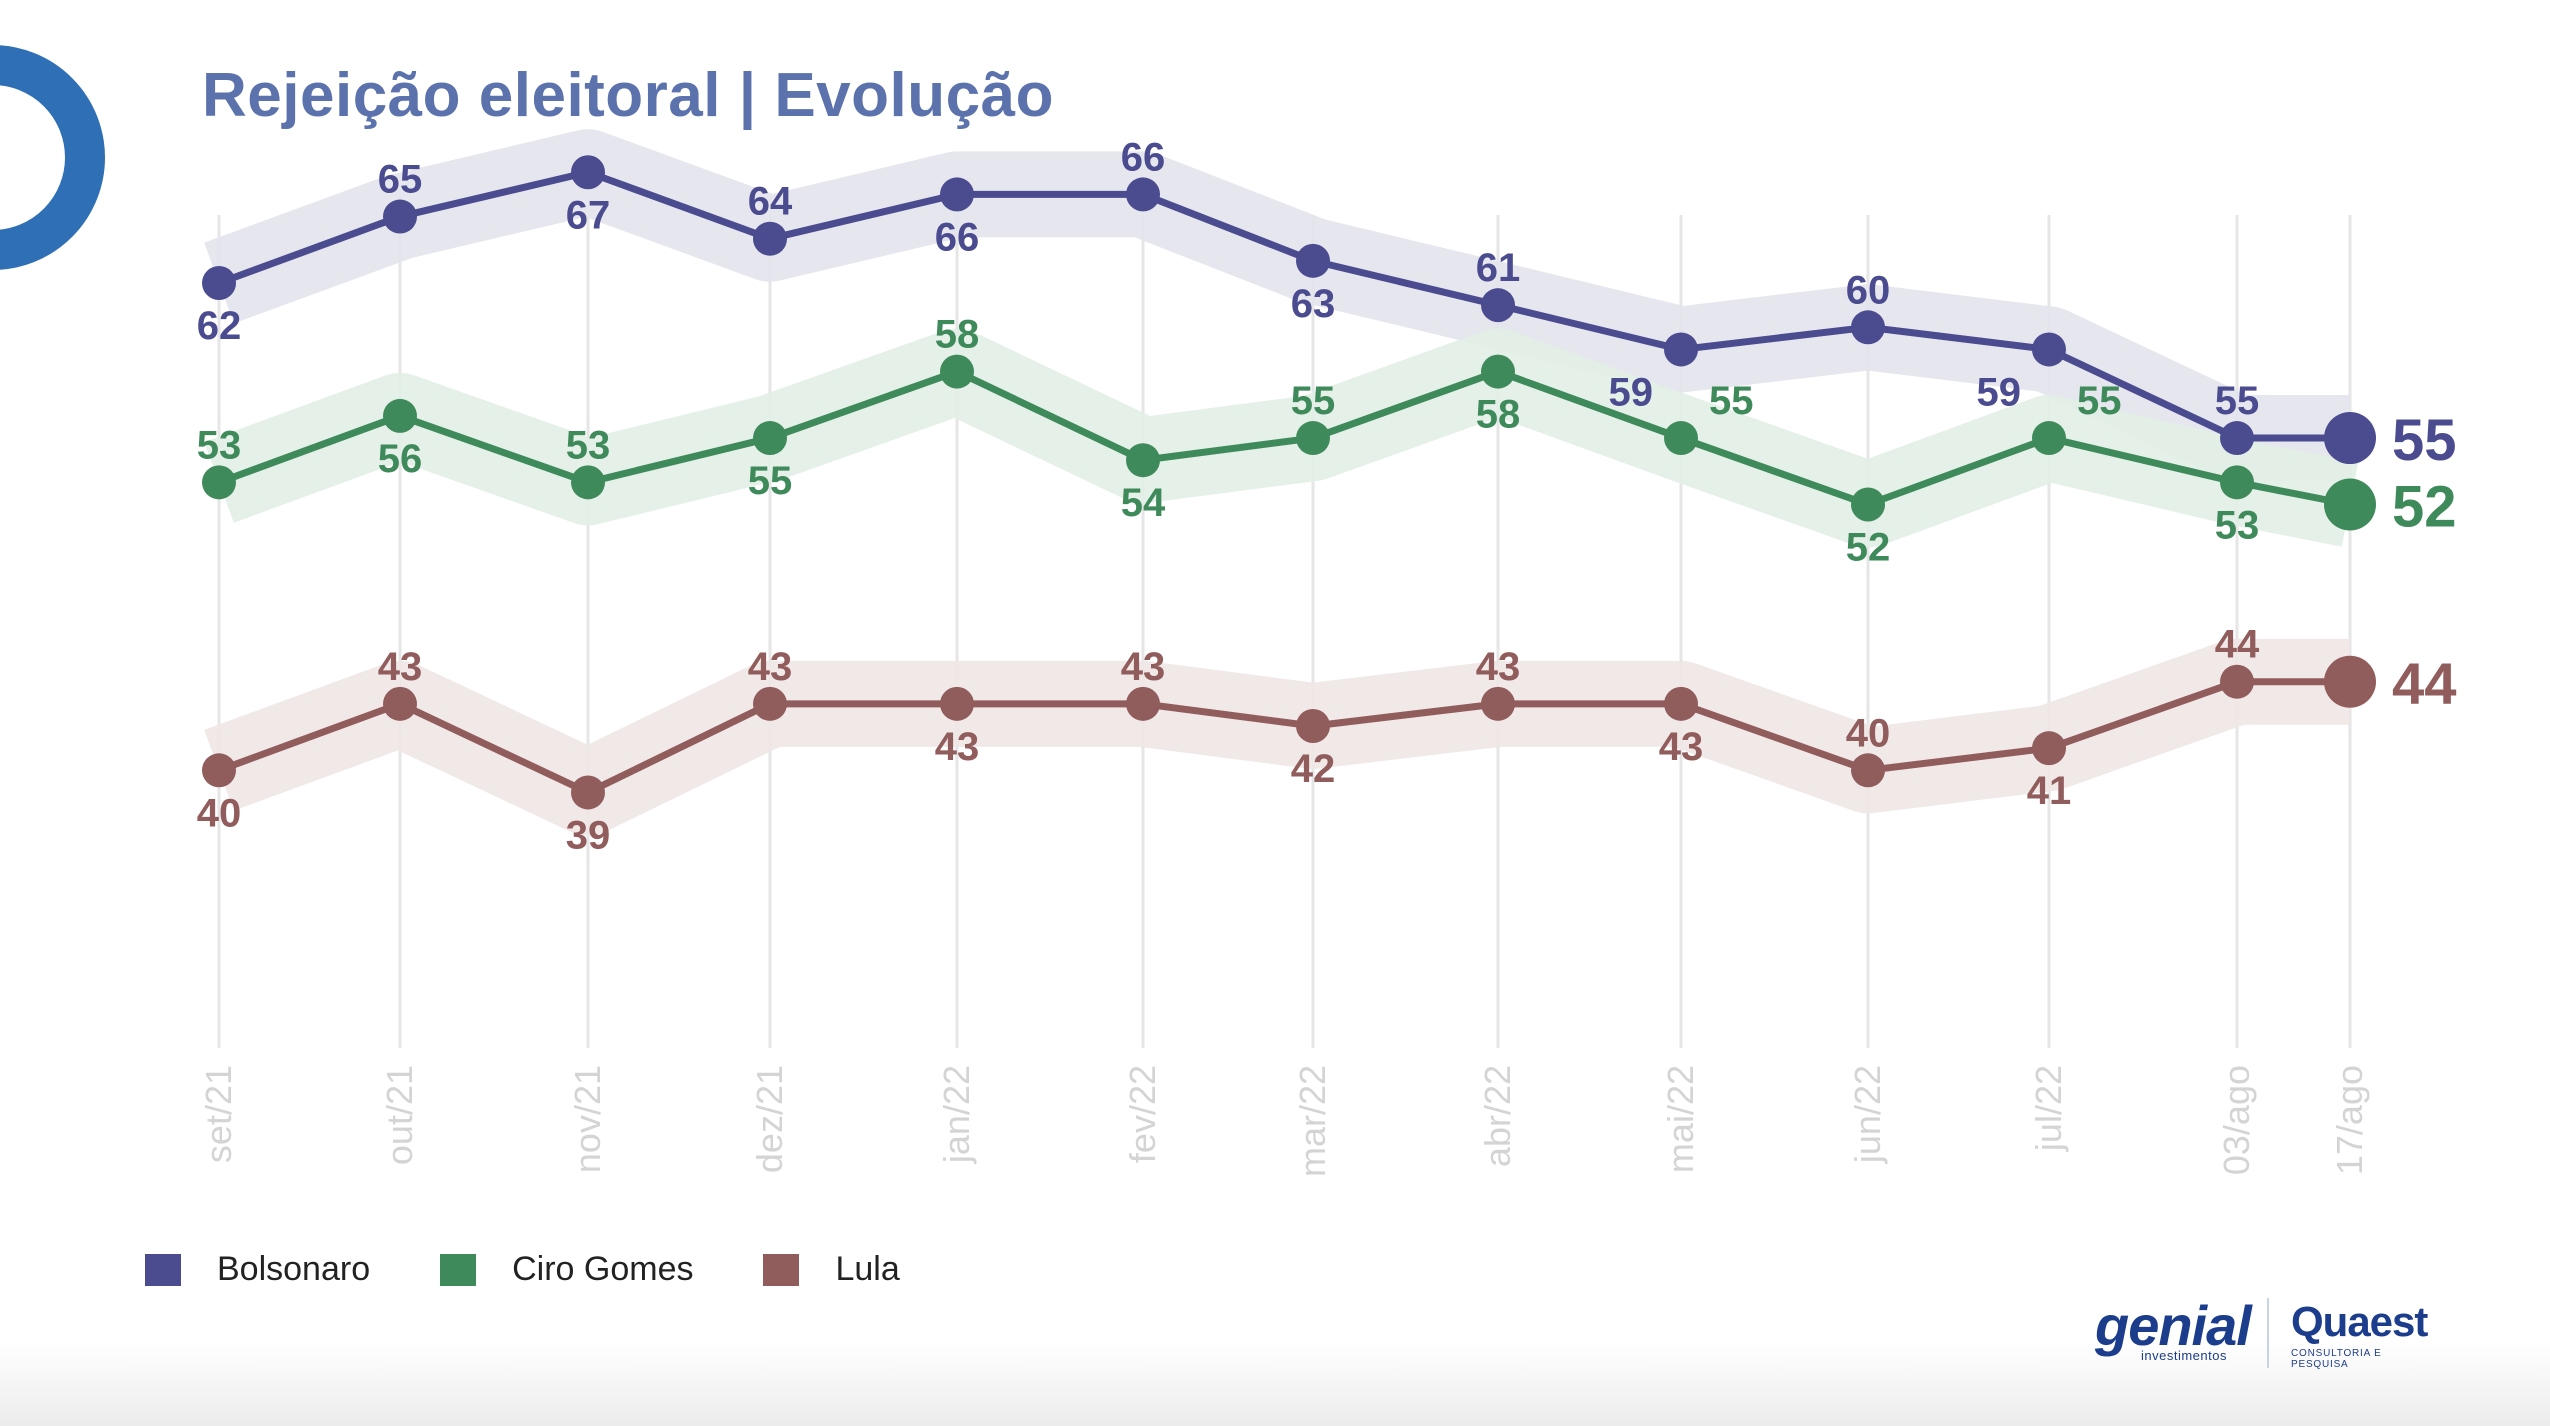 The height and width of the screenshot is (1426, 2550). I want to click on data-label: 61, so click(1498, 268).